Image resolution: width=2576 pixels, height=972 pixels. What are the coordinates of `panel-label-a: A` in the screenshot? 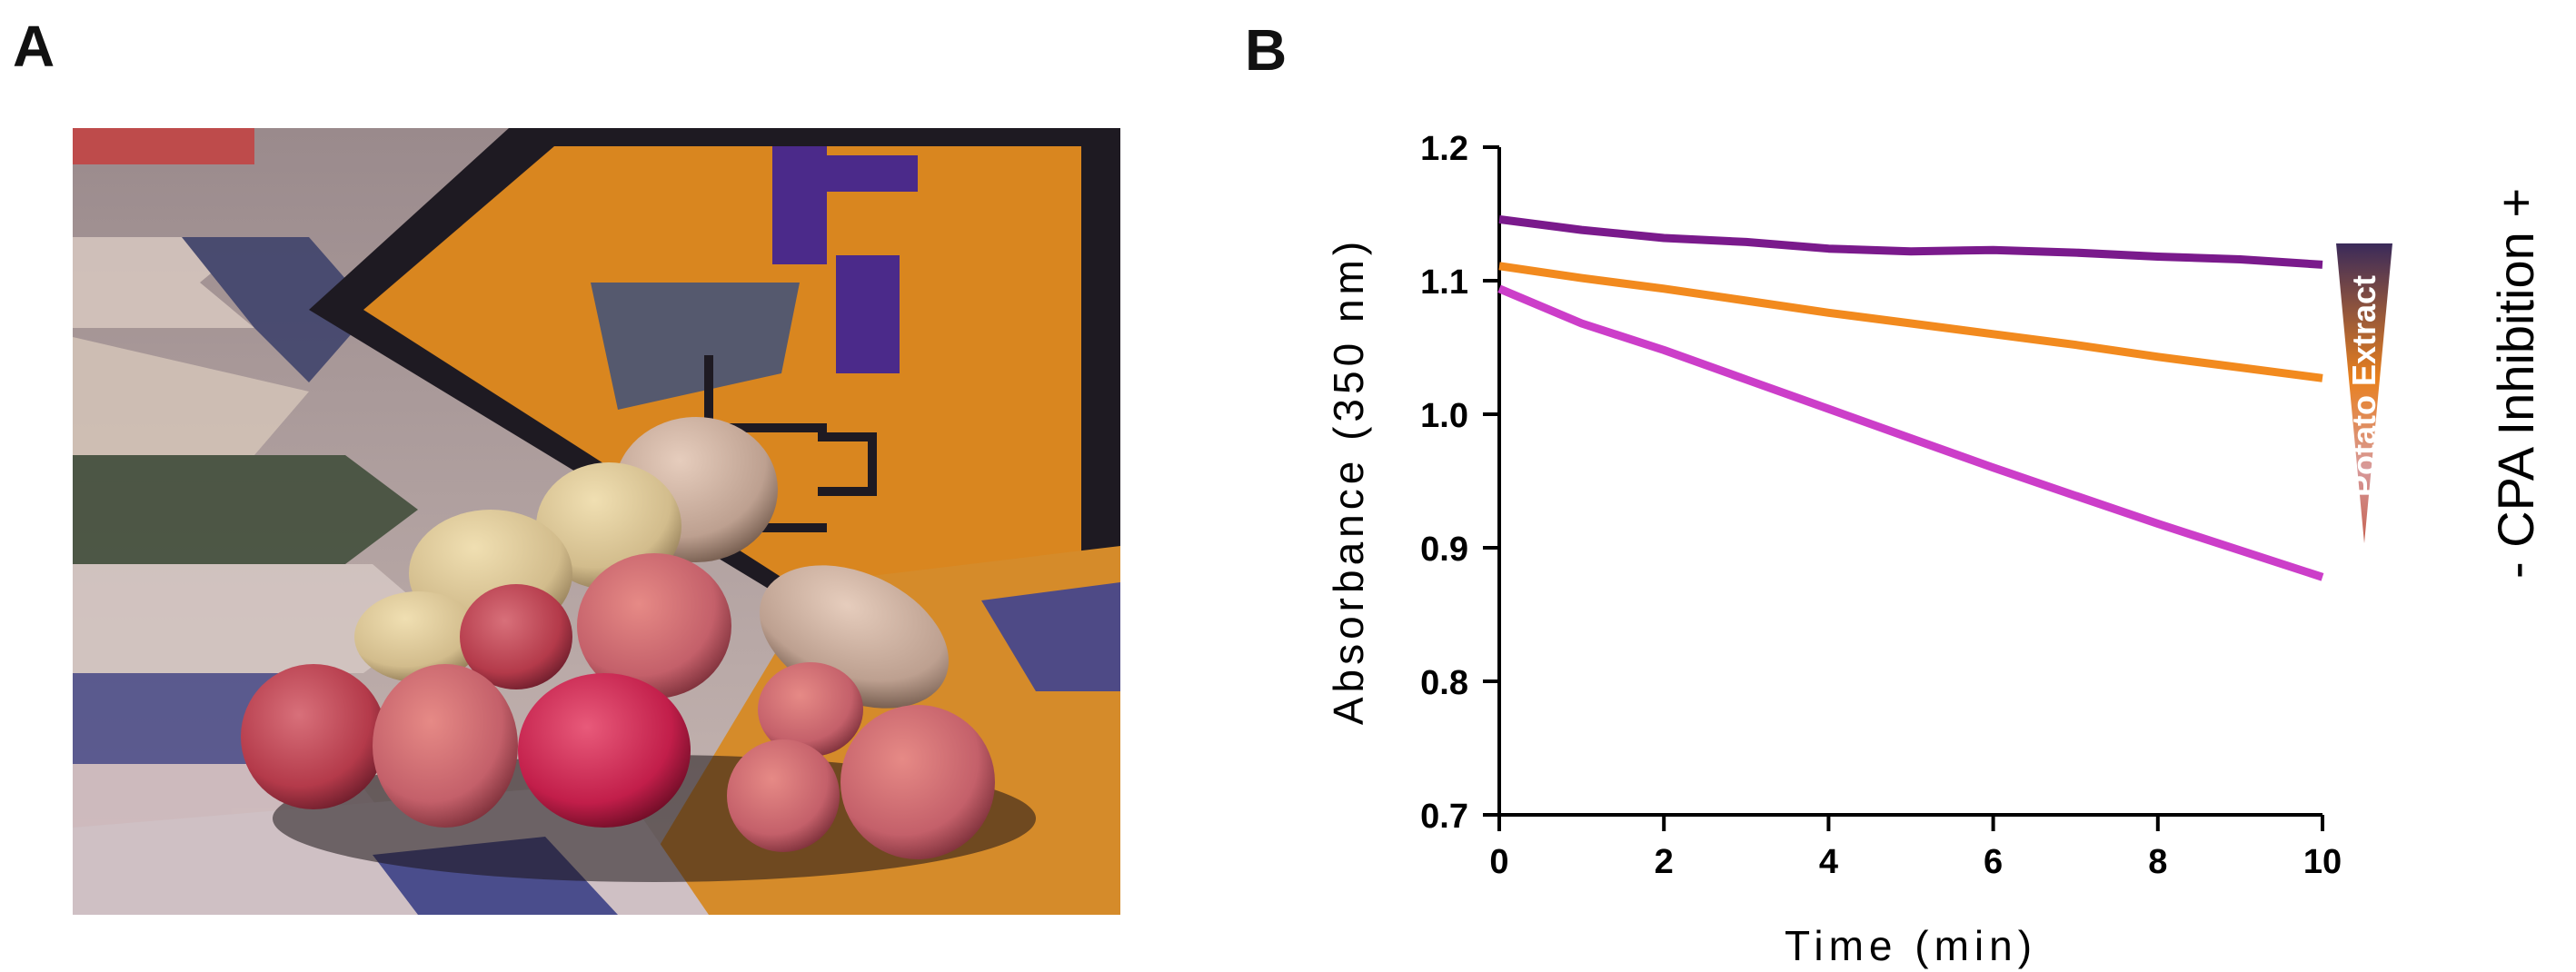 It's located at (34, 46).